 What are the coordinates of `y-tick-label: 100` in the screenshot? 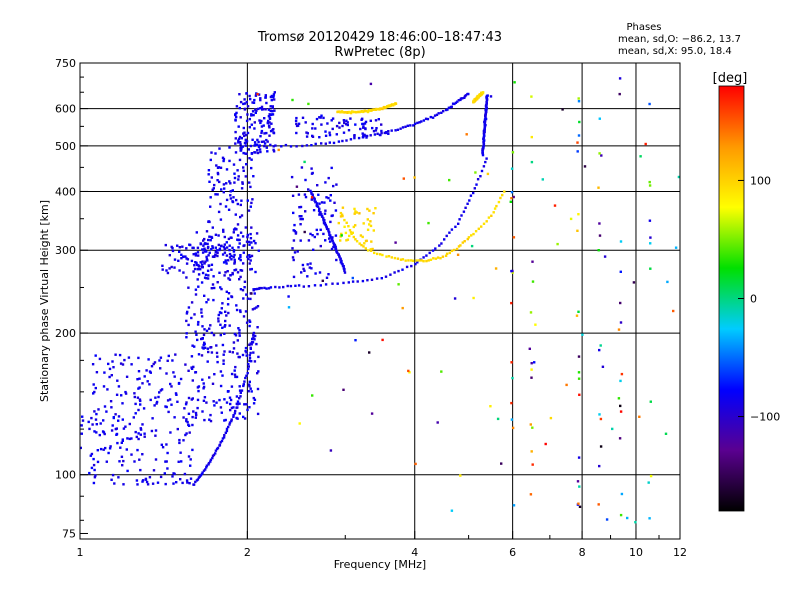 It's located at (65, 475).